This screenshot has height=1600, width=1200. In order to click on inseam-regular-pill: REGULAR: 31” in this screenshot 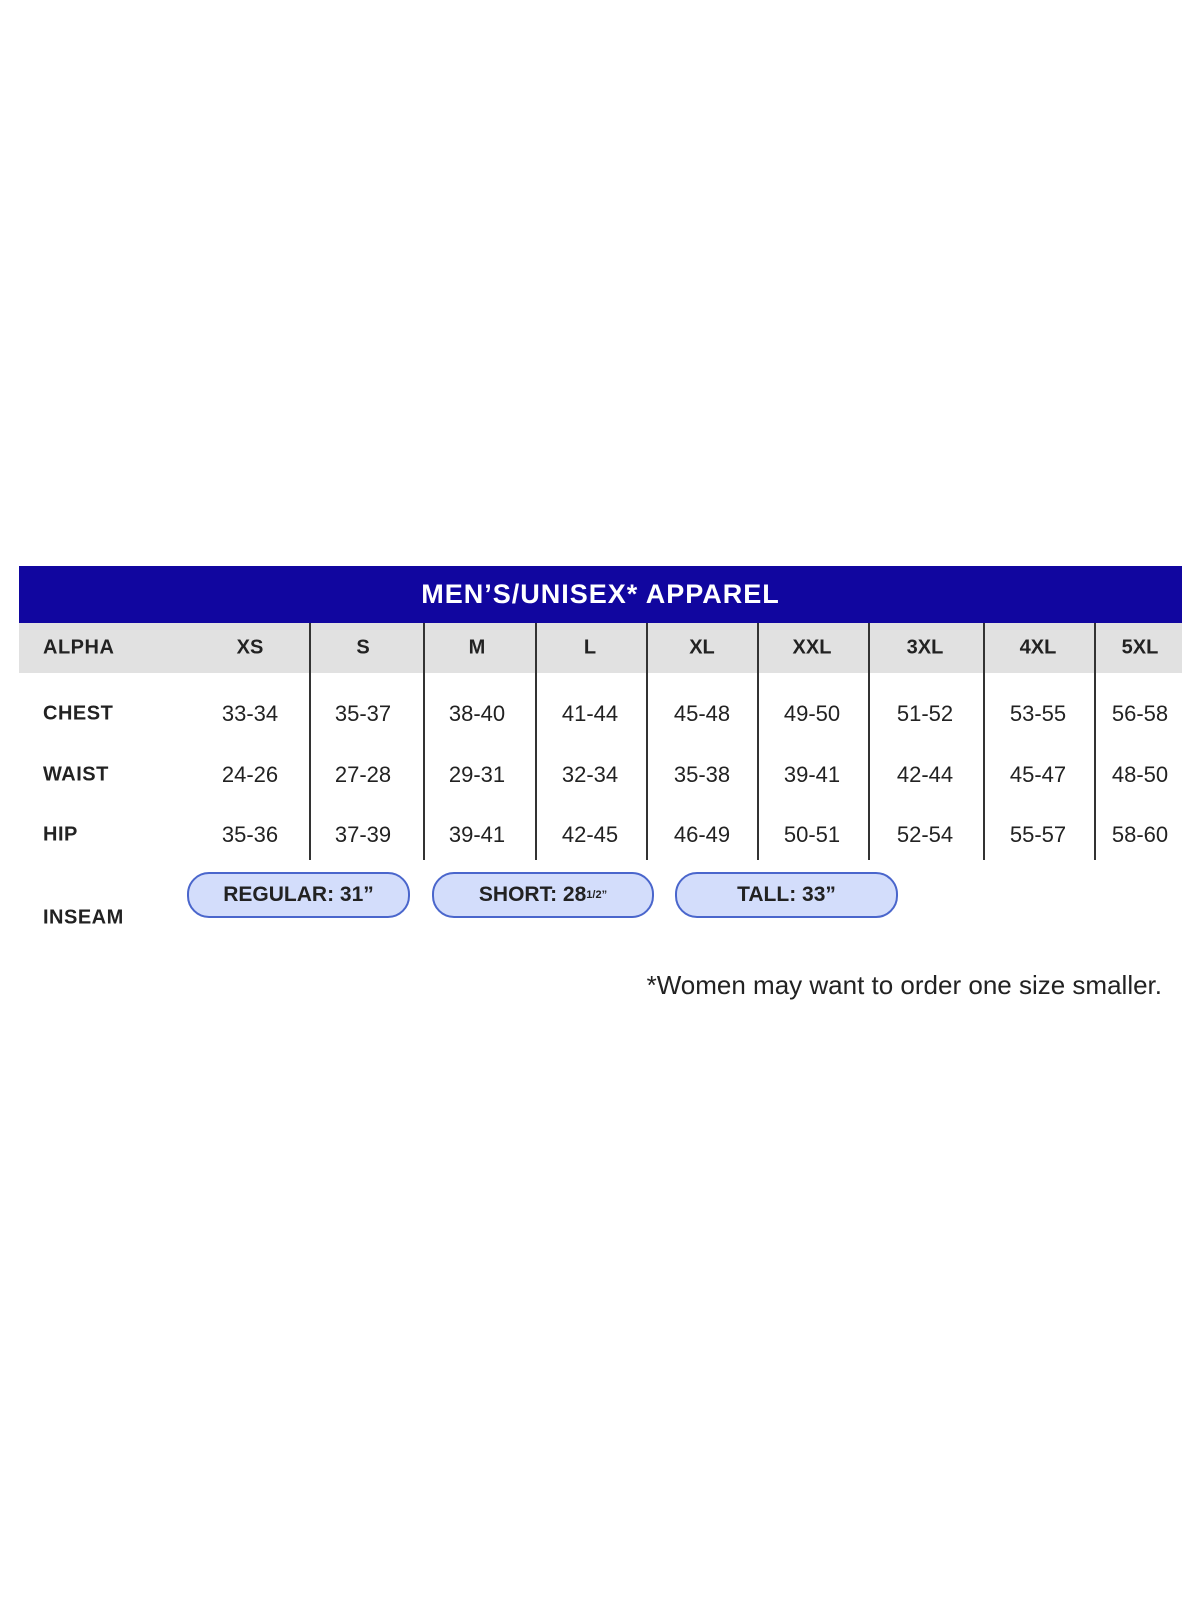, I will do `click(298, 895)`.